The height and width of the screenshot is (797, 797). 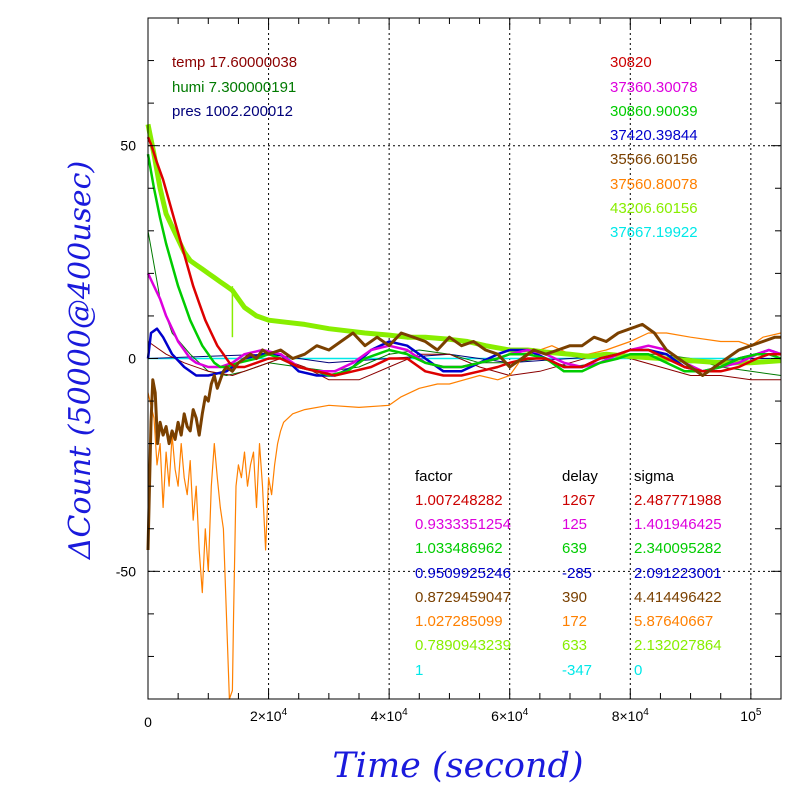 I want to click on sigma-cell: 5.87640667, so click(x=673, y=621).